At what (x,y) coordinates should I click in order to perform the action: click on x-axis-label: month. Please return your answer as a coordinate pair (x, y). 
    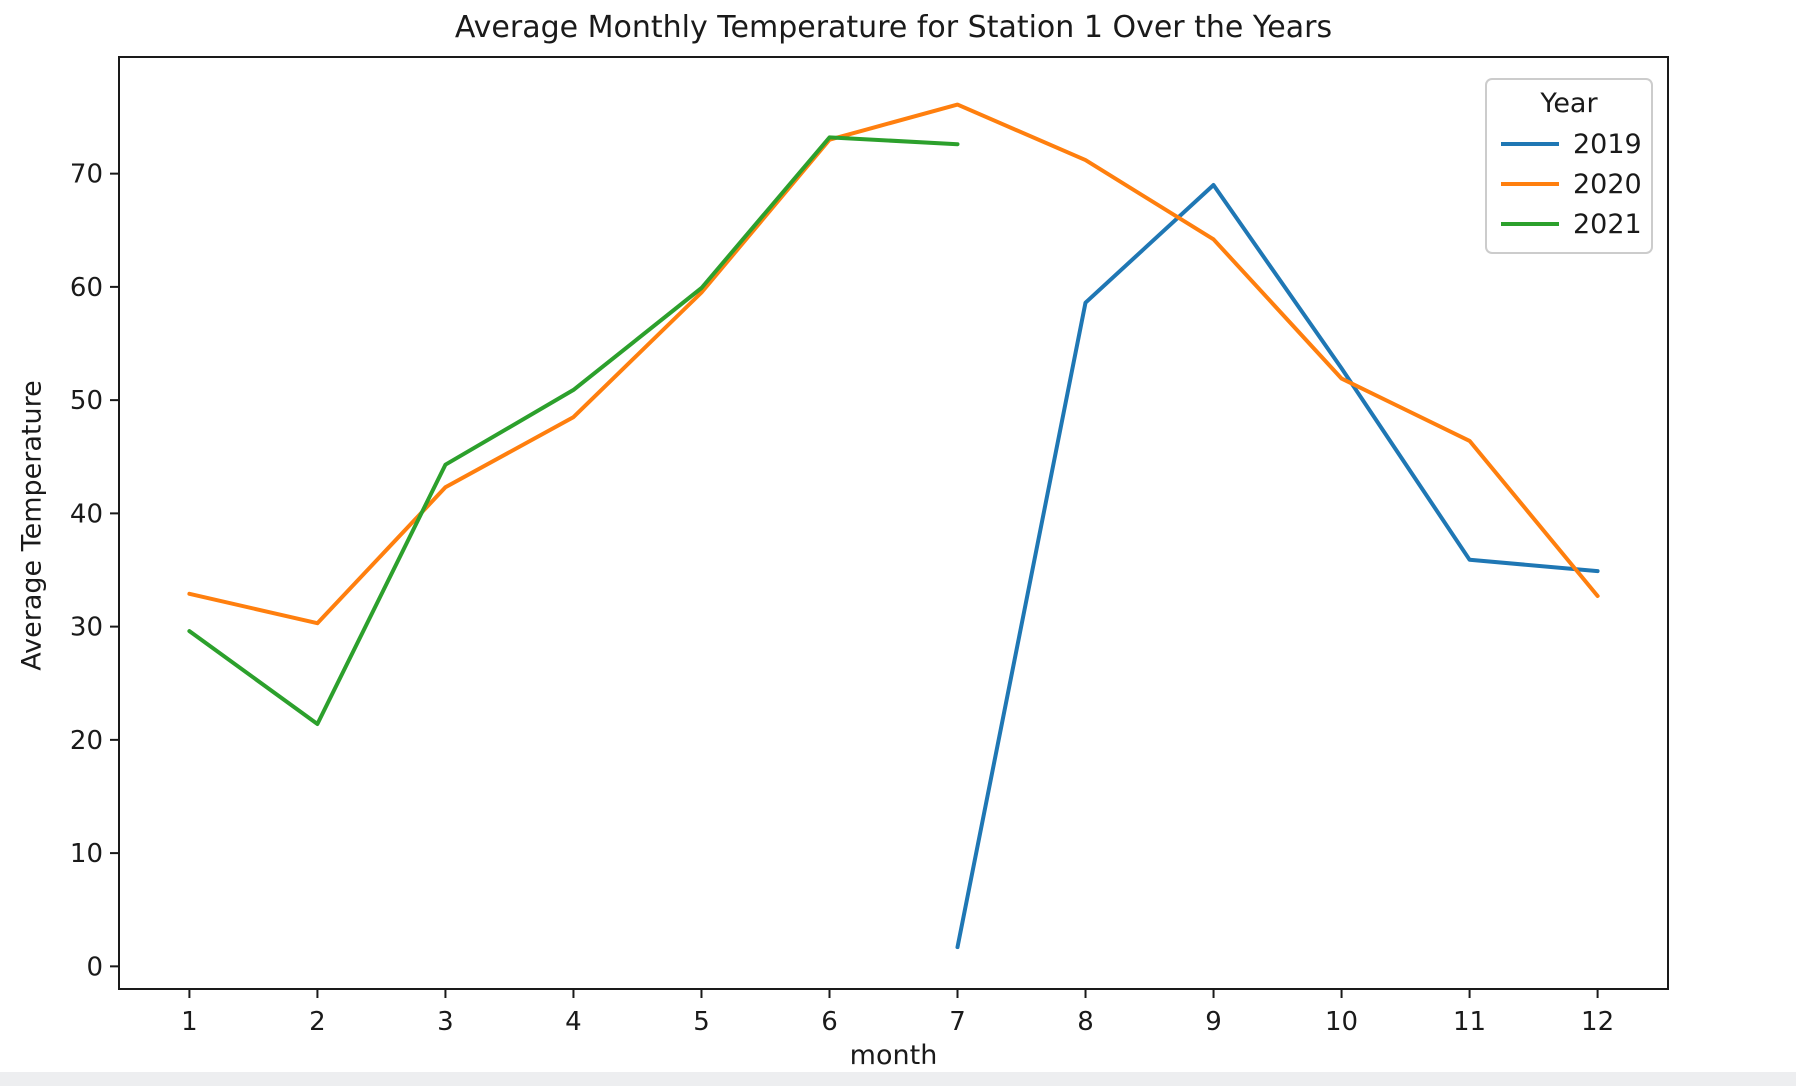
    Looking at the image, I should click on (893, 1055).